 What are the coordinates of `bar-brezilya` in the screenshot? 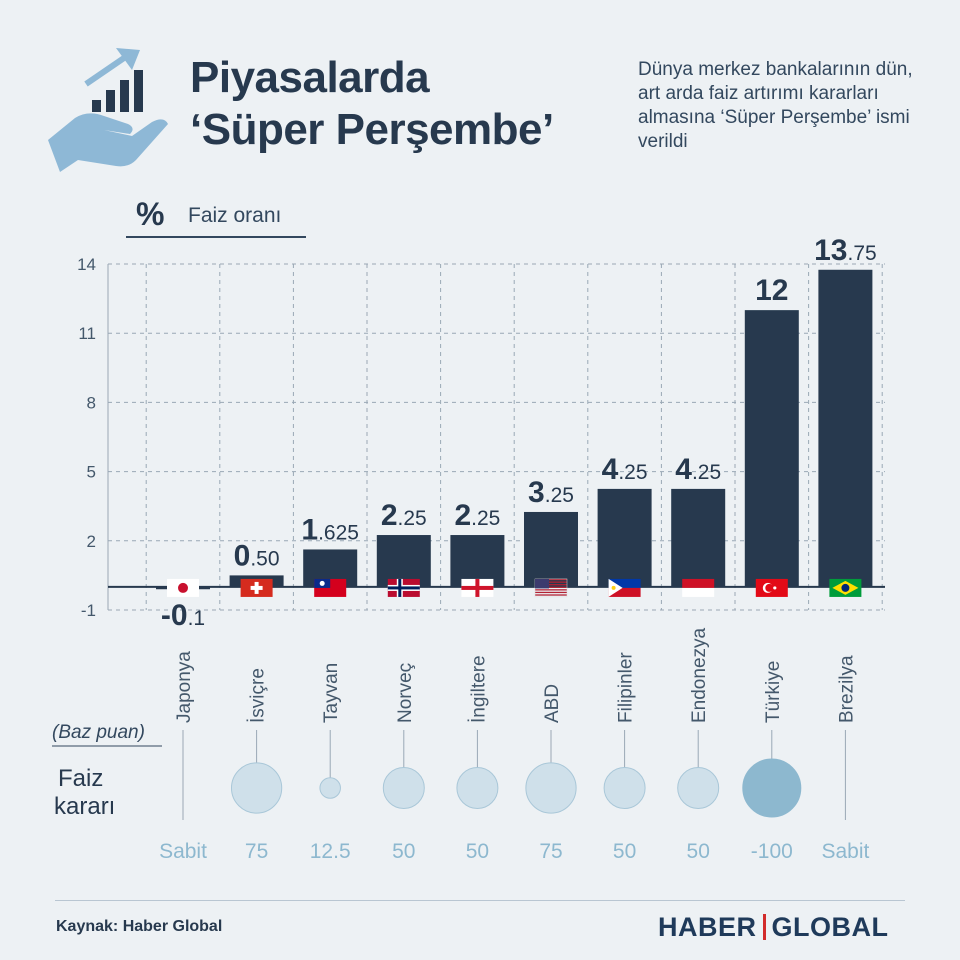 It's located at (845, 428).